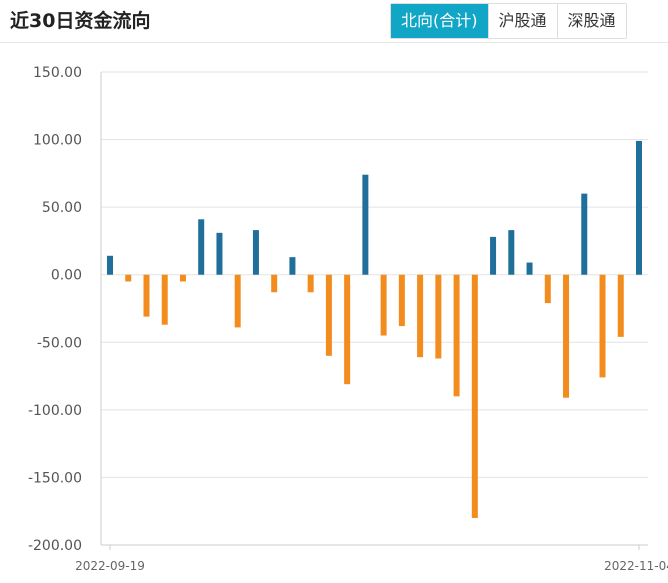 This screenshot has height=583, width=668. Describe the element at coordinates (57, 73) in the screenshot. I see `y-tick-label: 150.00` at that location.